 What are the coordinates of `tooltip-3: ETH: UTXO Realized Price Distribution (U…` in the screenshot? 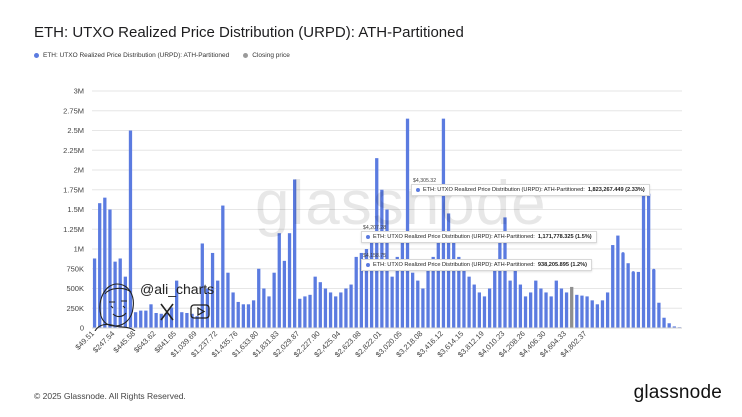 It's located at (476, 265).